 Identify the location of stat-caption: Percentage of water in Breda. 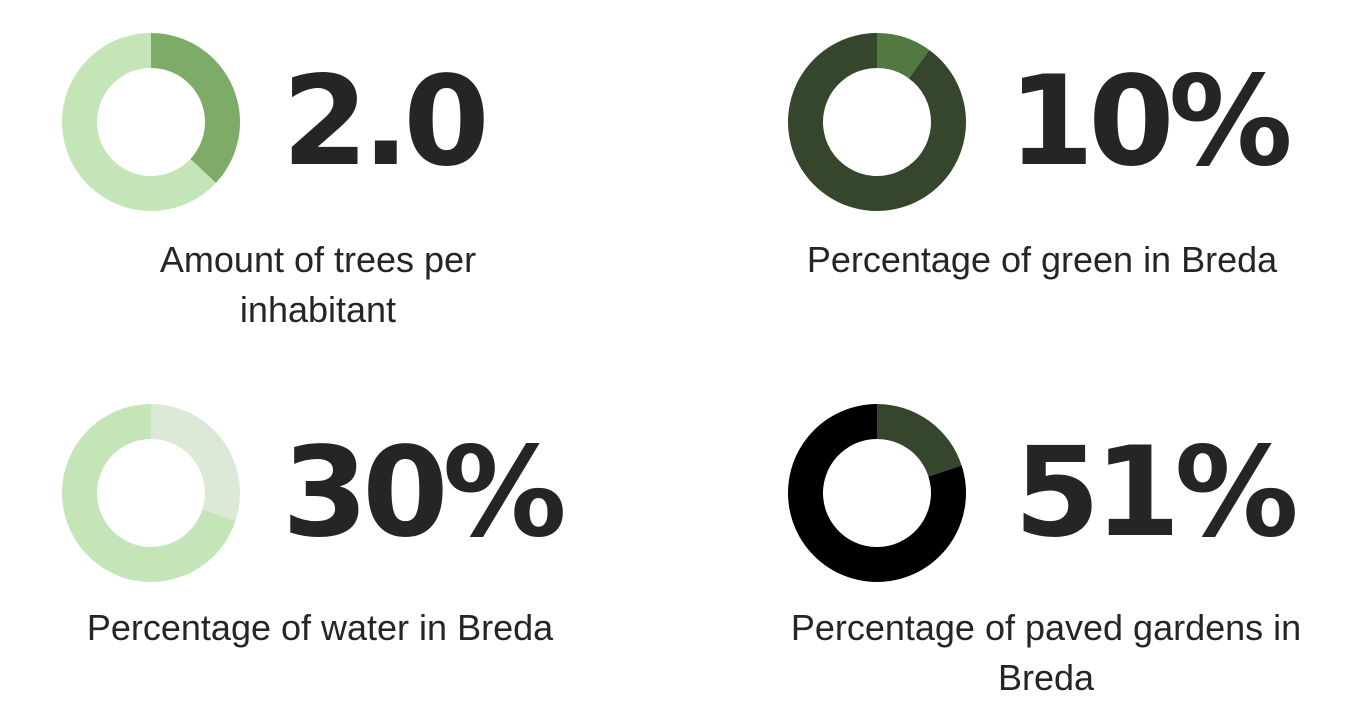
(320, 627).